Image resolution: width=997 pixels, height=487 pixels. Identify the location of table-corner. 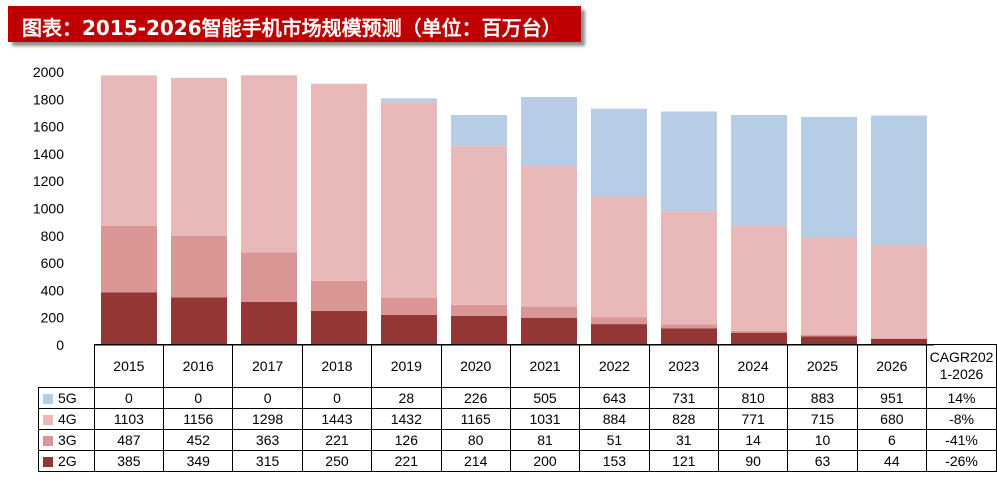
(66, 366).